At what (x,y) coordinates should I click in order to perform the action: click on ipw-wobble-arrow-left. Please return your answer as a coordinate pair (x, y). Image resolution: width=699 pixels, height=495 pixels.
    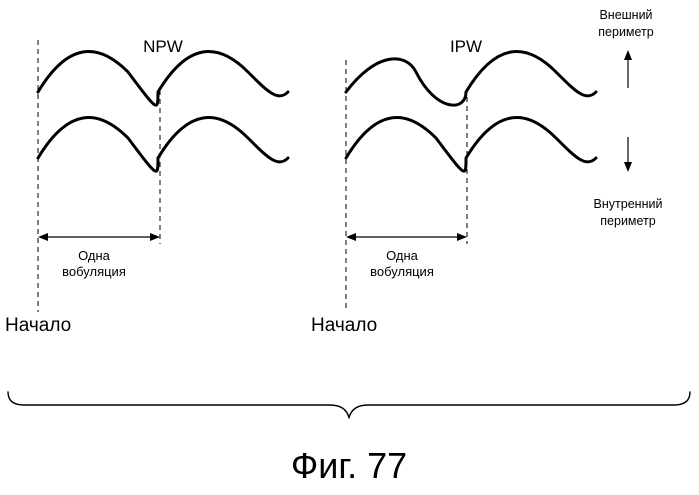
    Looking at the image, I should click on (351, 237).